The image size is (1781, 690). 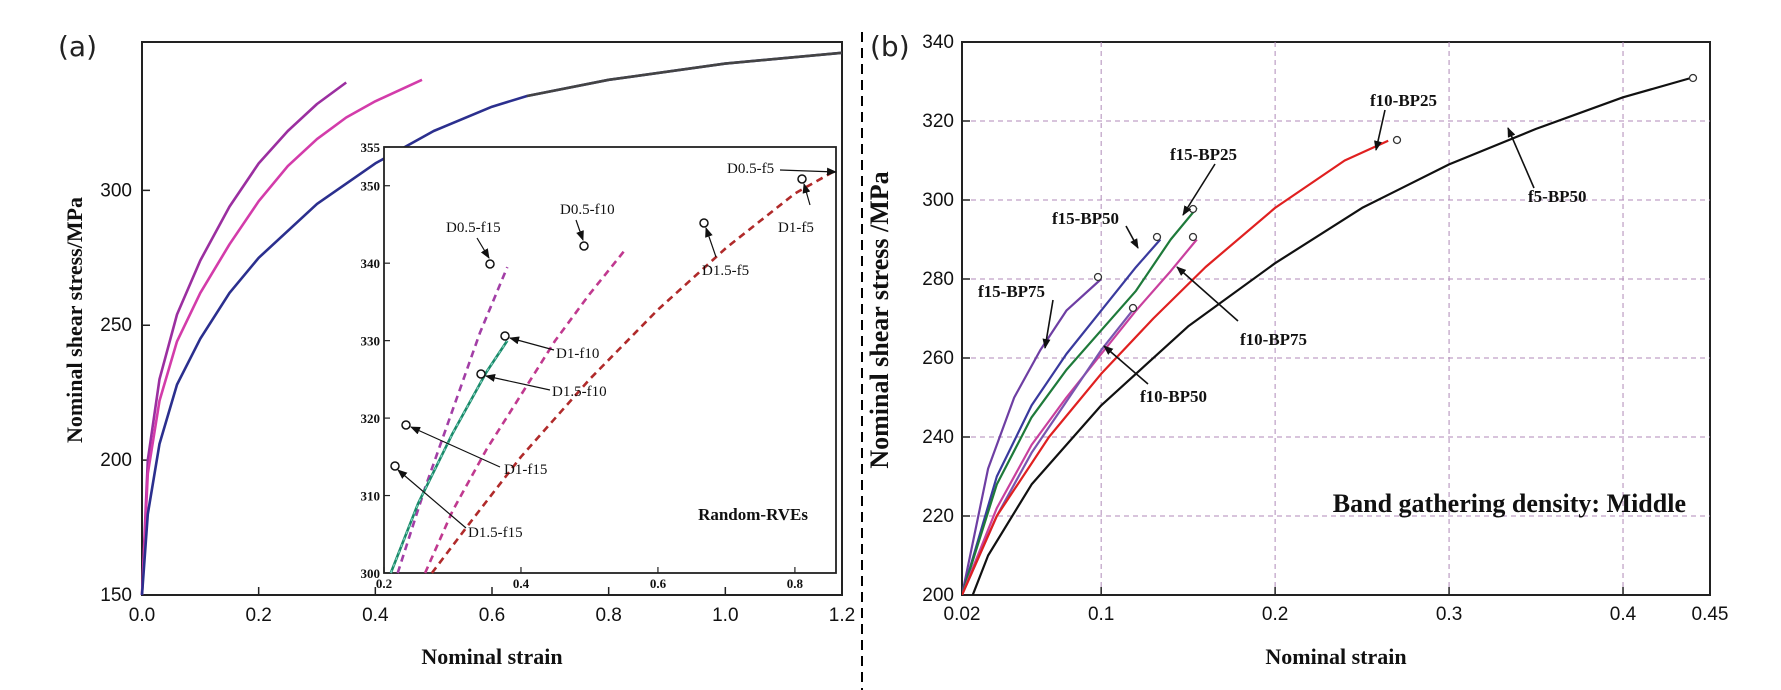 What do you see at coordinates (371, 573) in the screenshot?
I see `inset-y-tick-label: 300` at bounding box center [371, 573].